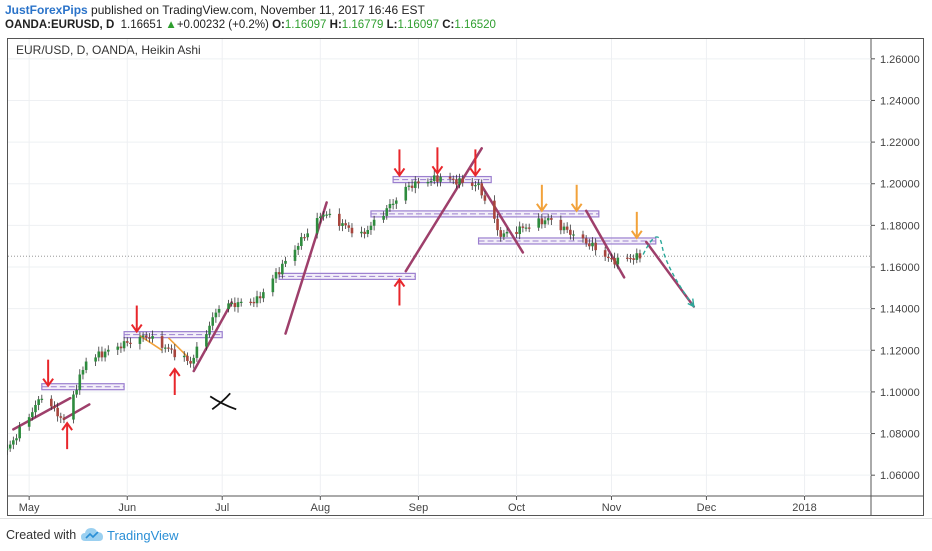 The height and width of the screenshot is (551, 932). What do you see at coordinates (466, 534) in the screenshot?
I see `footer: Created with TradingView` at bounding box center [466, 534].